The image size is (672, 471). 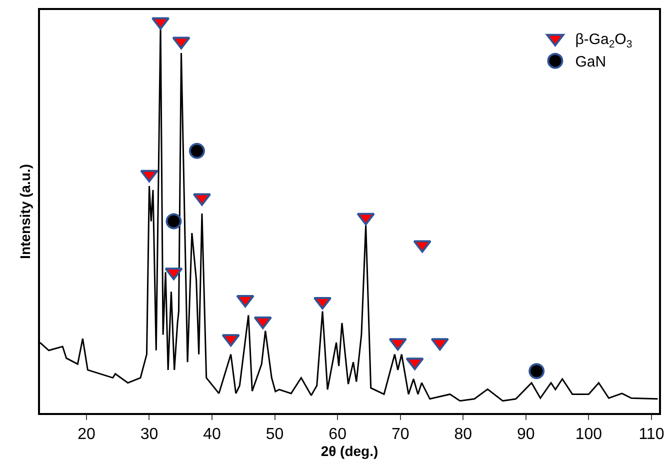 I want to click on x-tick-label: 20, so click(x=87, y=435).